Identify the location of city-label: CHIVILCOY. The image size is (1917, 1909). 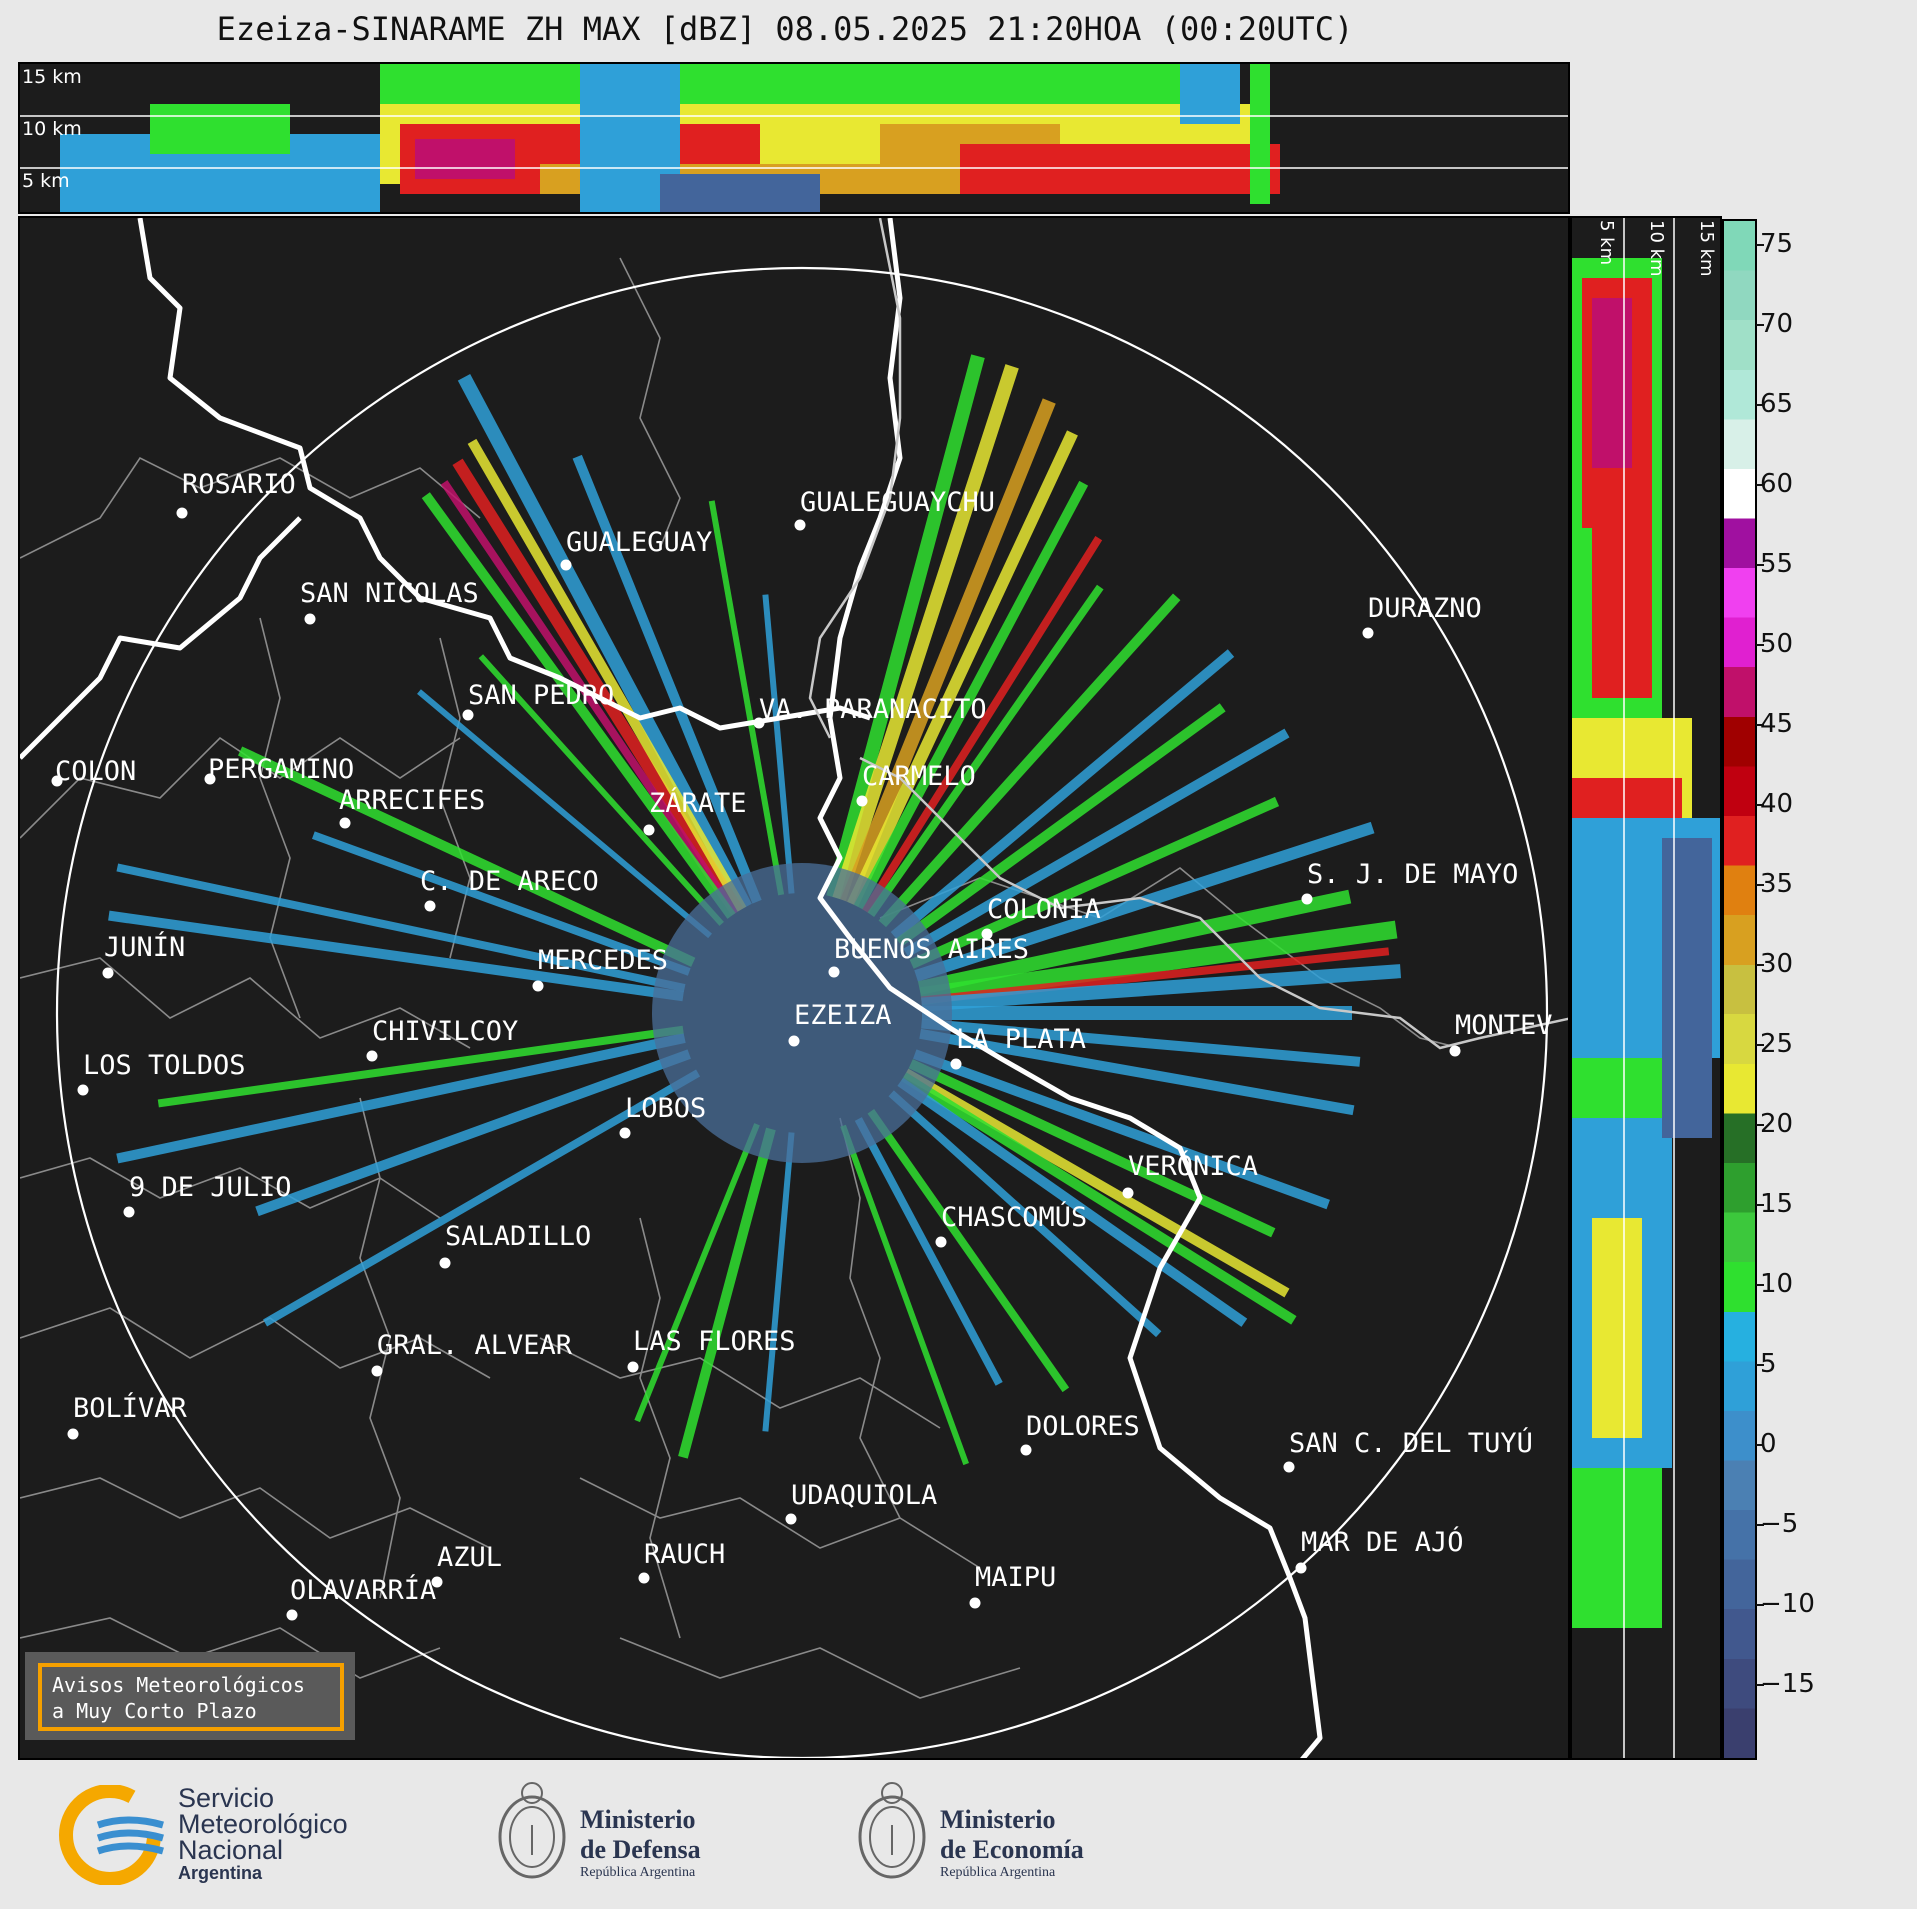
(445, 1031).